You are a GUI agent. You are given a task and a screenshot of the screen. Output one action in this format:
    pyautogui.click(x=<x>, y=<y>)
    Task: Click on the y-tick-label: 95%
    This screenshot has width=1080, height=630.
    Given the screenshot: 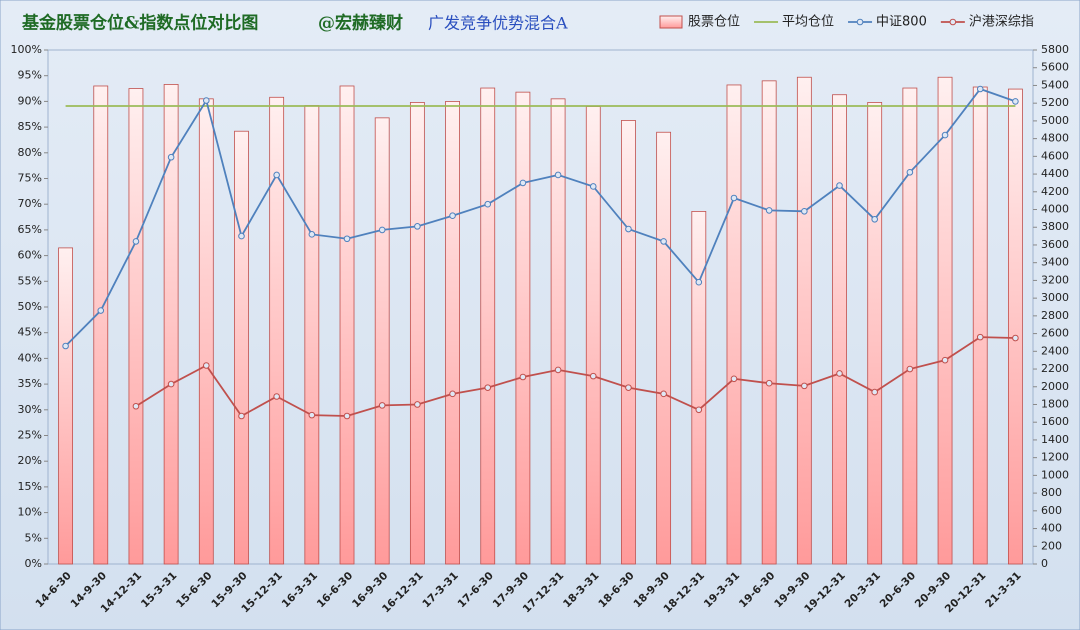 What is the action you would take?
    pyautogui.click(x=30, y=75)
    